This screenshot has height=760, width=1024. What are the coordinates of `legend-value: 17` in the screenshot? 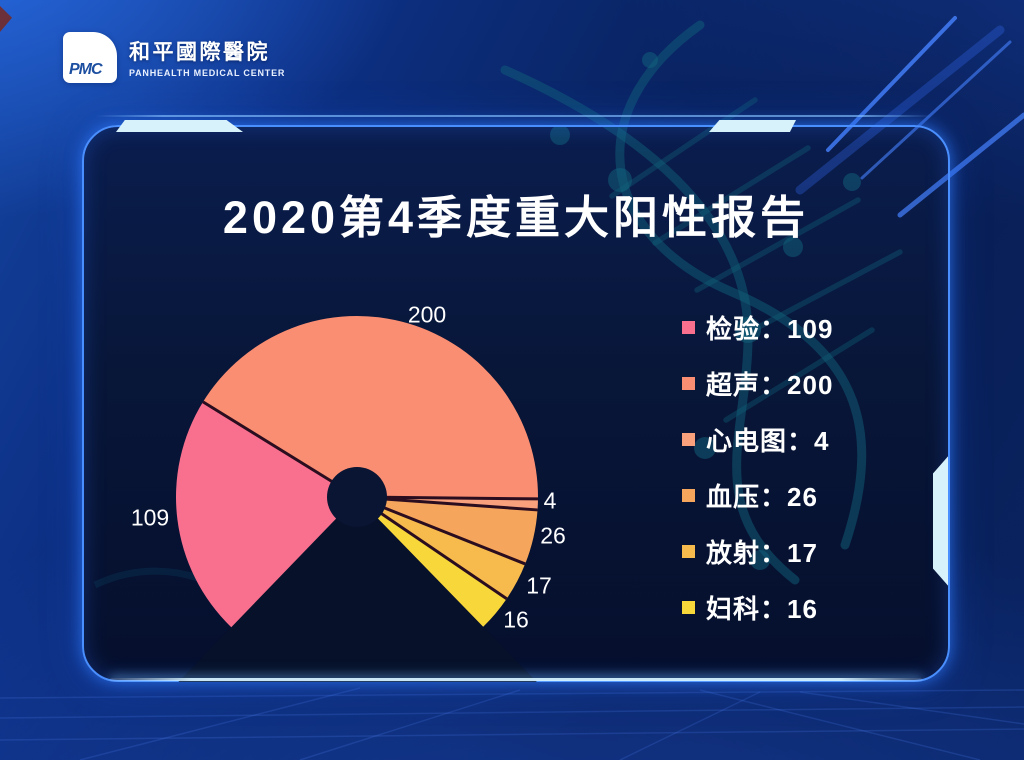 It's located at (802, 552).